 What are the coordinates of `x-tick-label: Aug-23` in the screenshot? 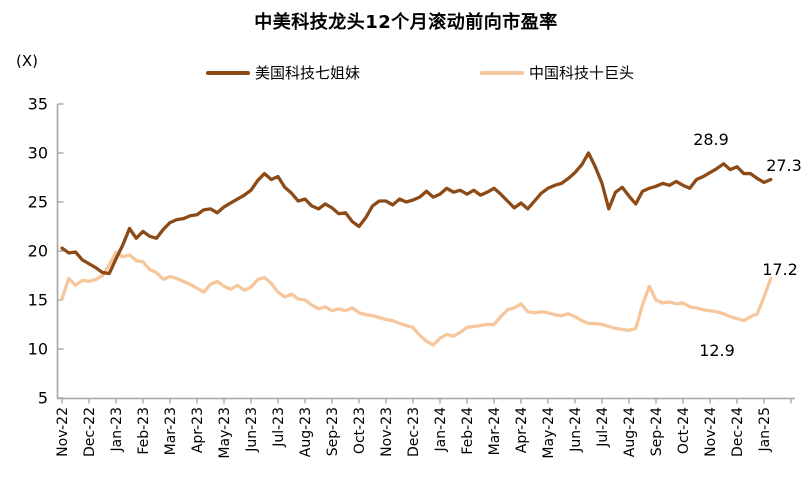 It's located at (306, 432).